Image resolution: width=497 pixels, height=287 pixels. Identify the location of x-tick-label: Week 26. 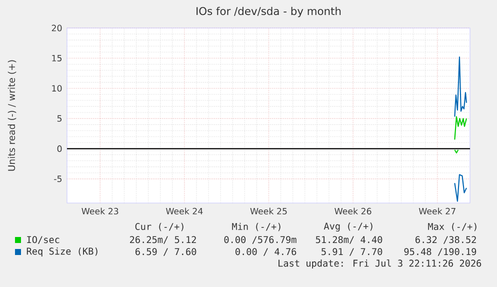
(353, 211).